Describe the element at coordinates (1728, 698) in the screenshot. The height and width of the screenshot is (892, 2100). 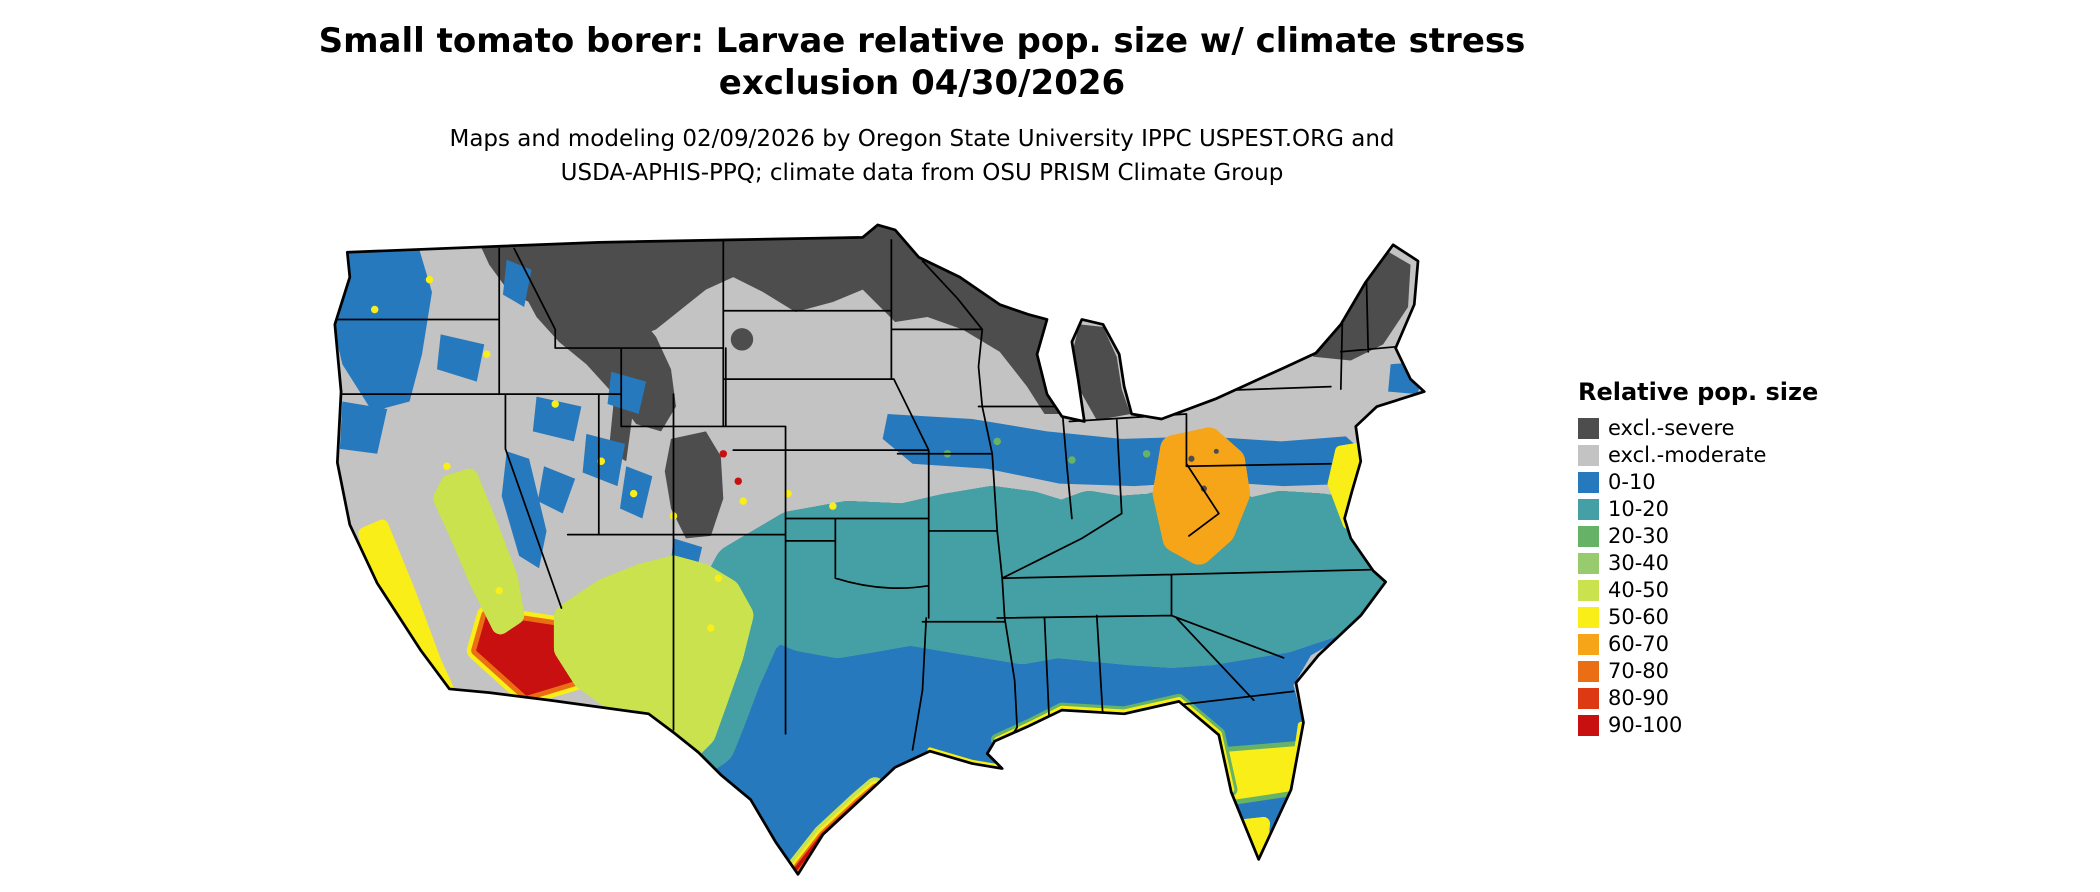
I see `legend-item: 80-90` at that location.